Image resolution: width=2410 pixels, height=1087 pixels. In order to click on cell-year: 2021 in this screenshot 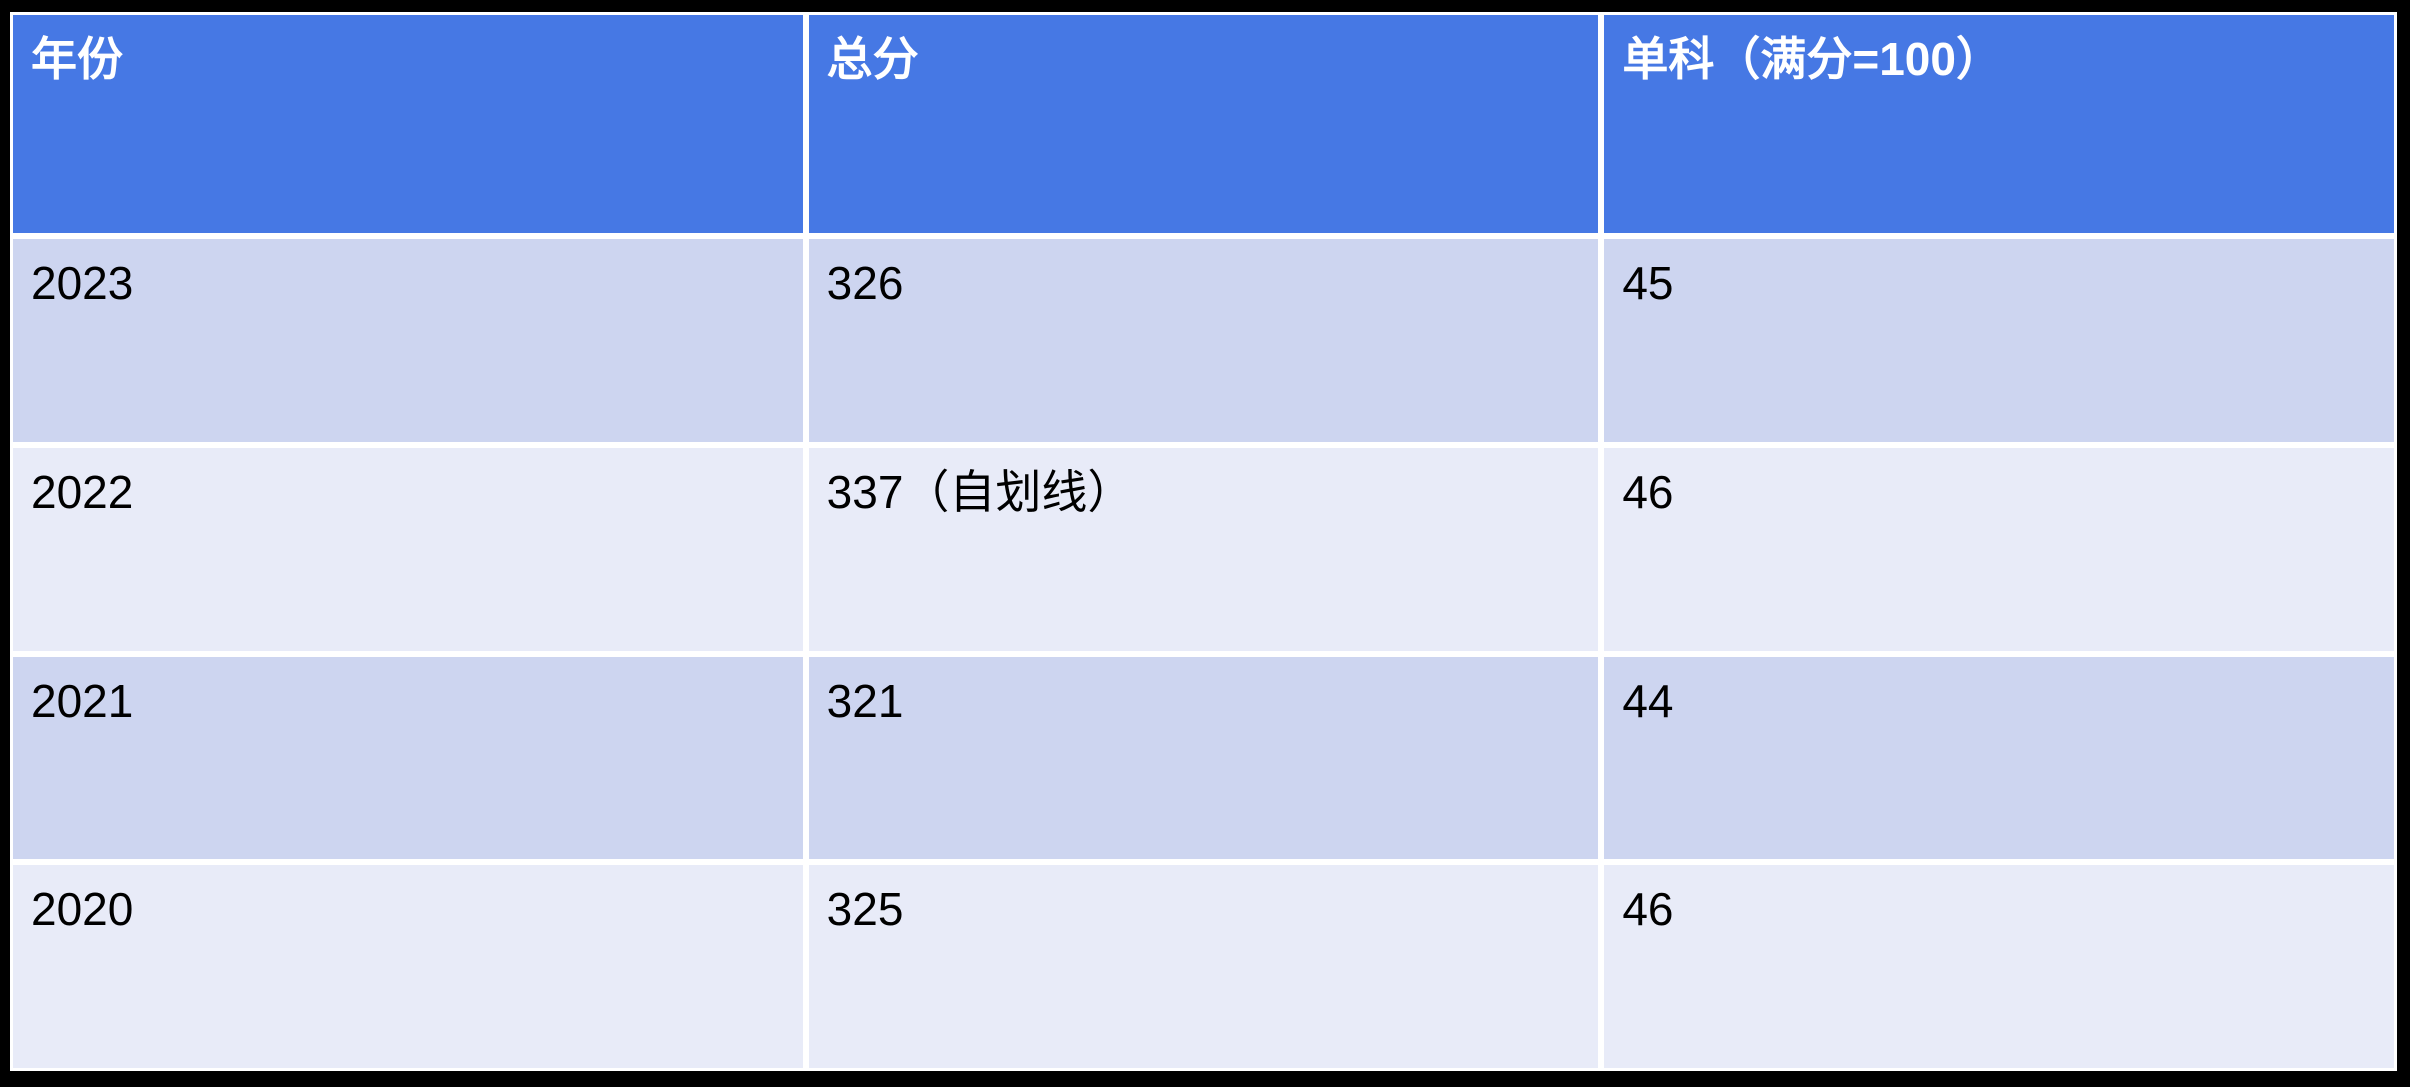, I will do `click(408, 758)`.